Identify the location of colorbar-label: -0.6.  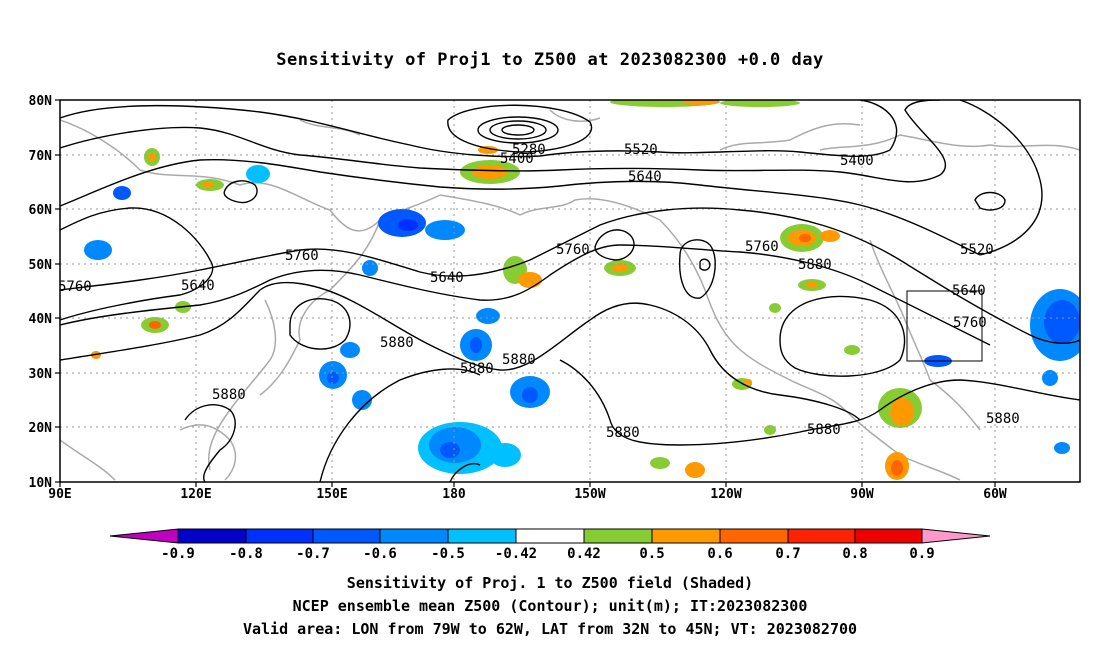
(380, 554).